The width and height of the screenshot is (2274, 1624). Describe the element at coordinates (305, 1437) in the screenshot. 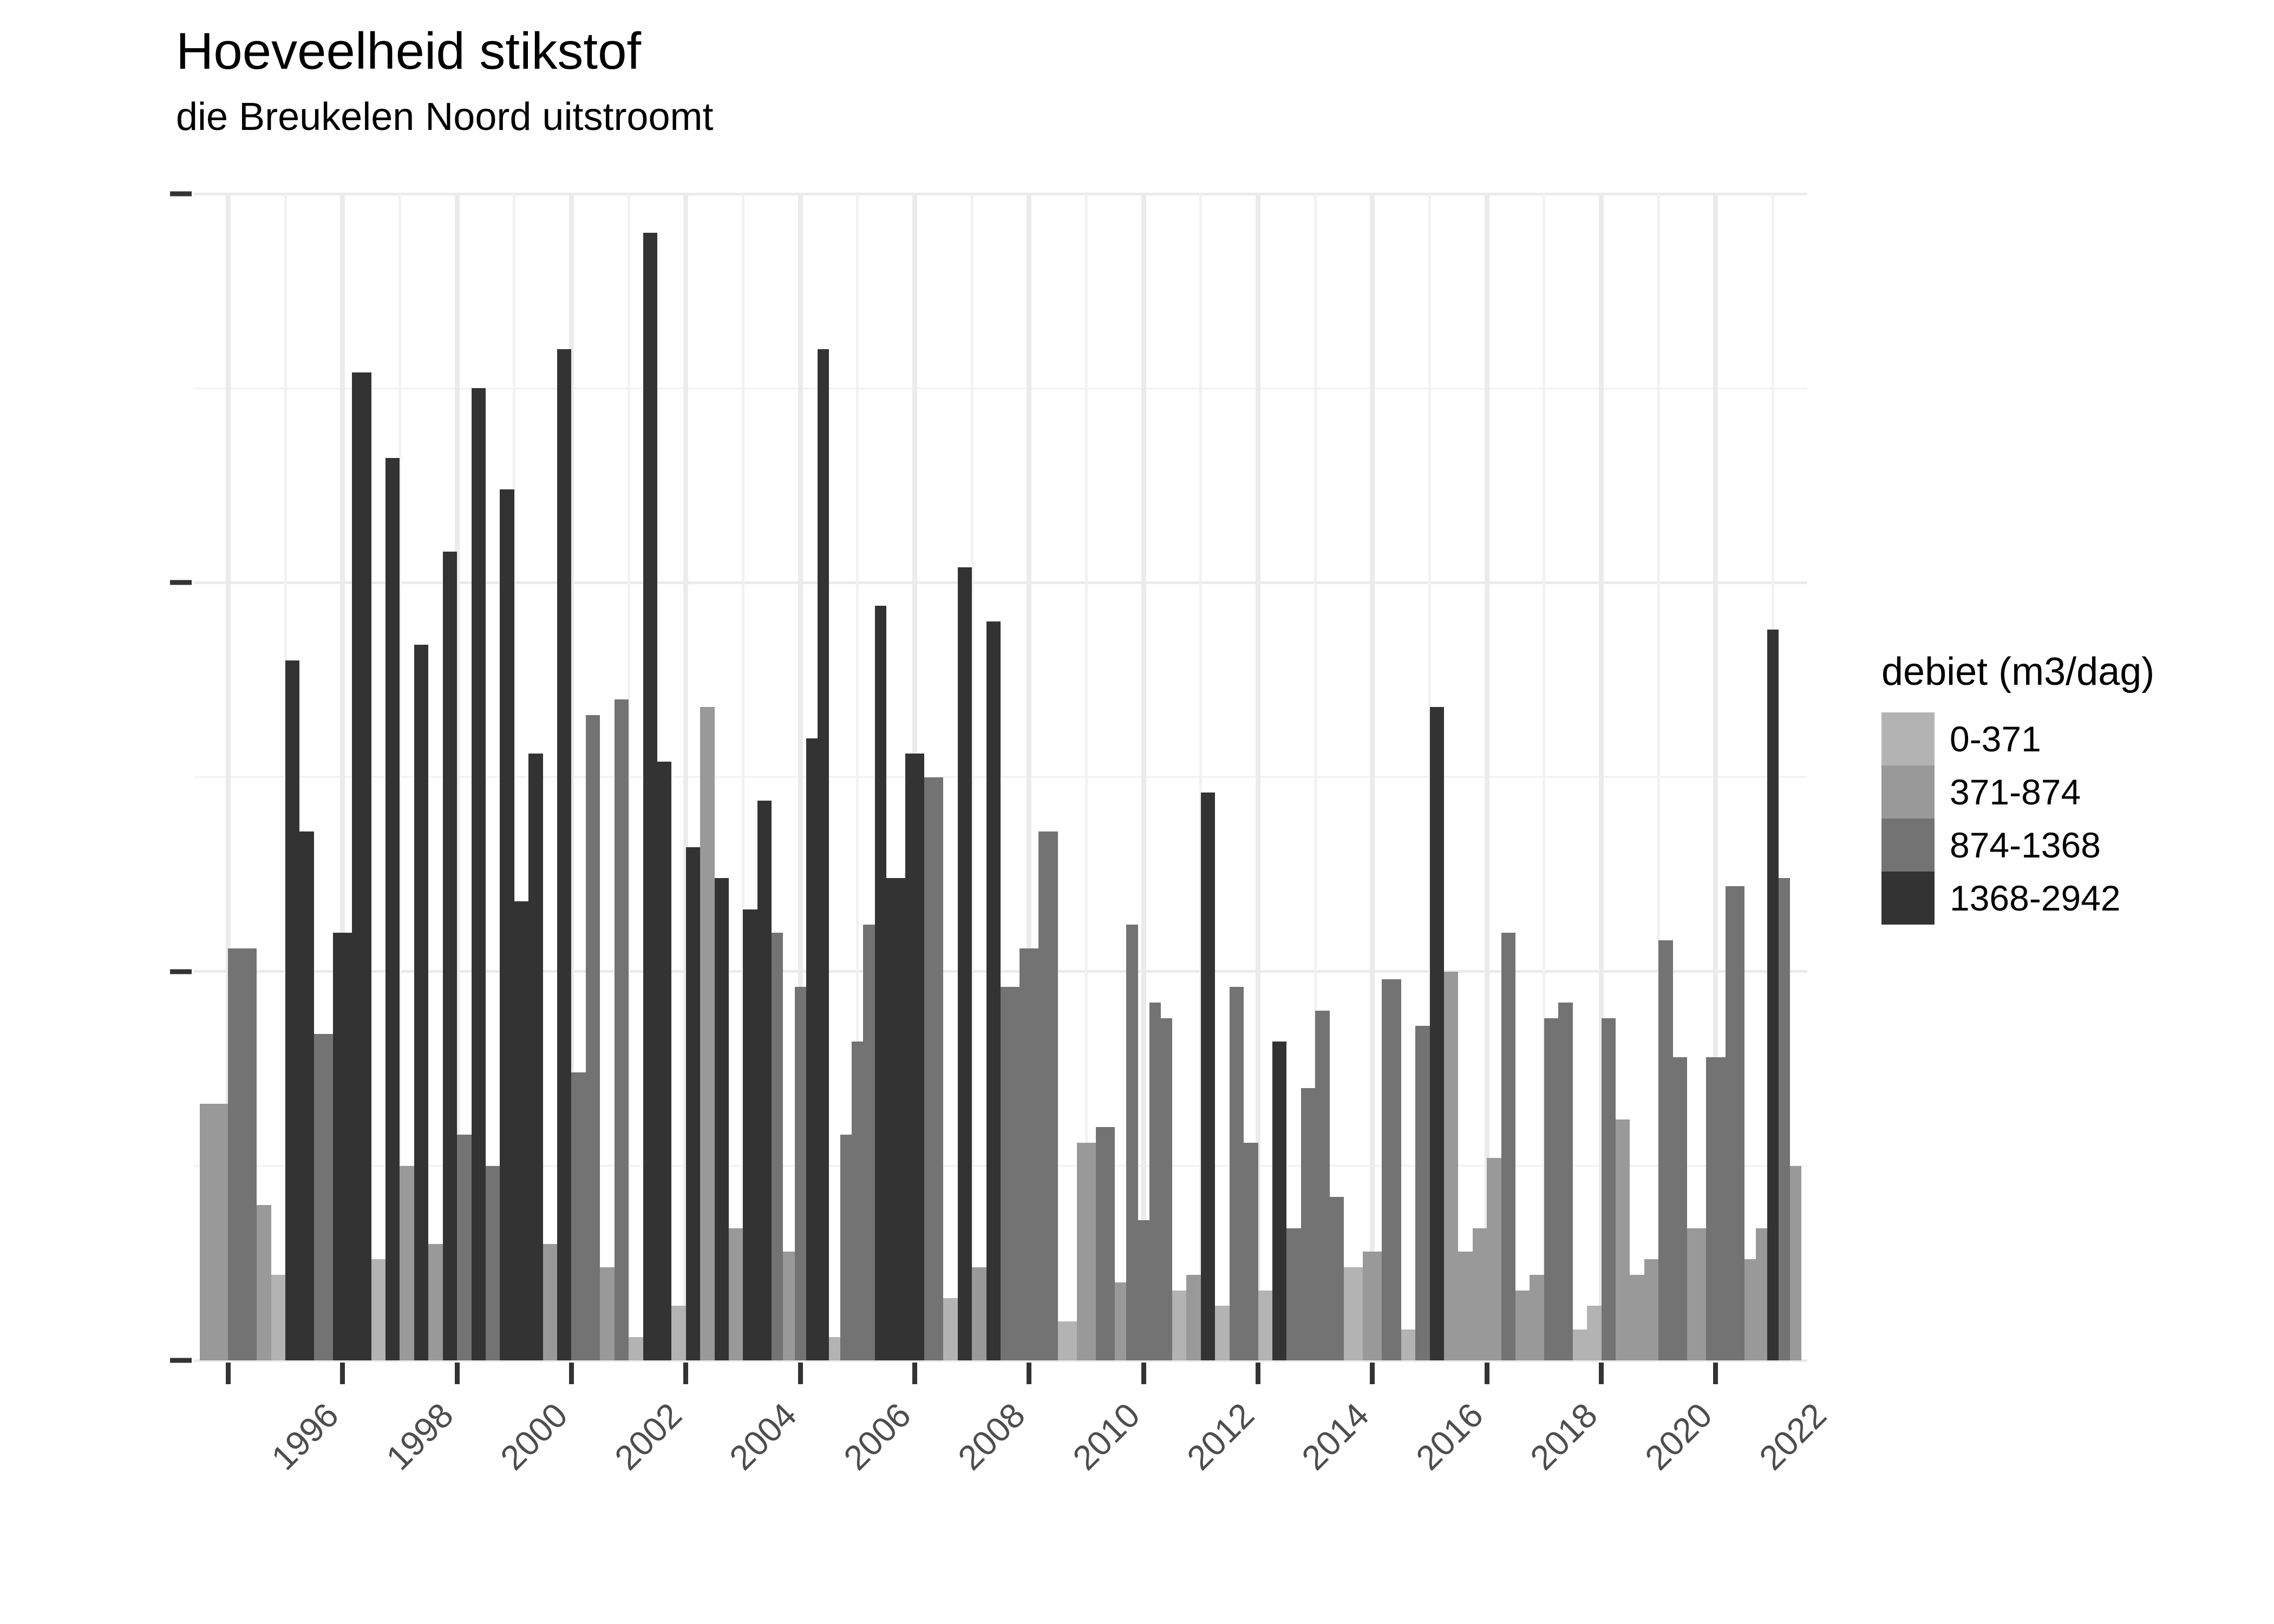

I see `x-tick-label: 1996` at that location.